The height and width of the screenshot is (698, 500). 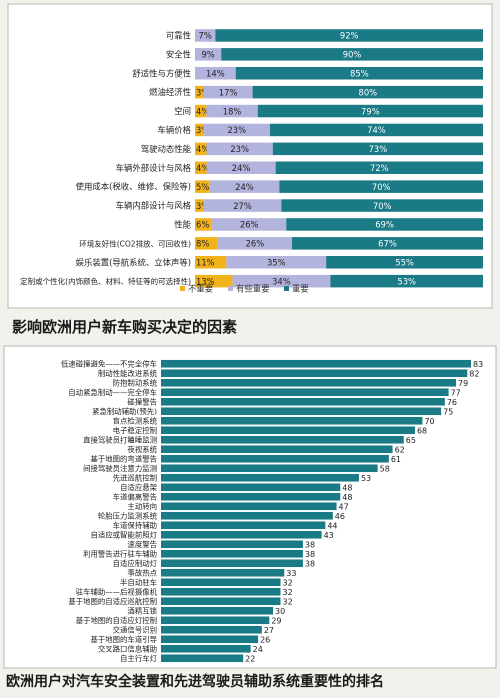 I want to click on chart2-title: 欧洲用户对汽车安全装置和先进驾驶员辅助系统重要性的排名, so click(x=195, y=682).